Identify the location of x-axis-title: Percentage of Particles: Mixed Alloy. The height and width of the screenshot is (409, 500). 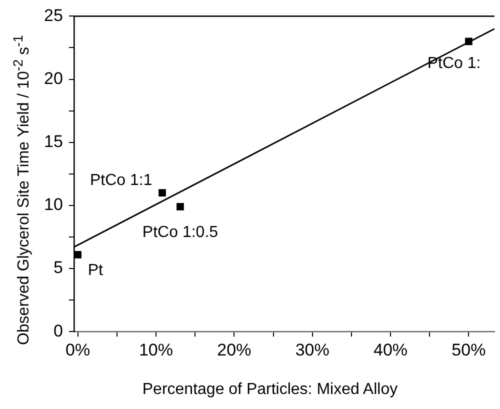
(270, 390).